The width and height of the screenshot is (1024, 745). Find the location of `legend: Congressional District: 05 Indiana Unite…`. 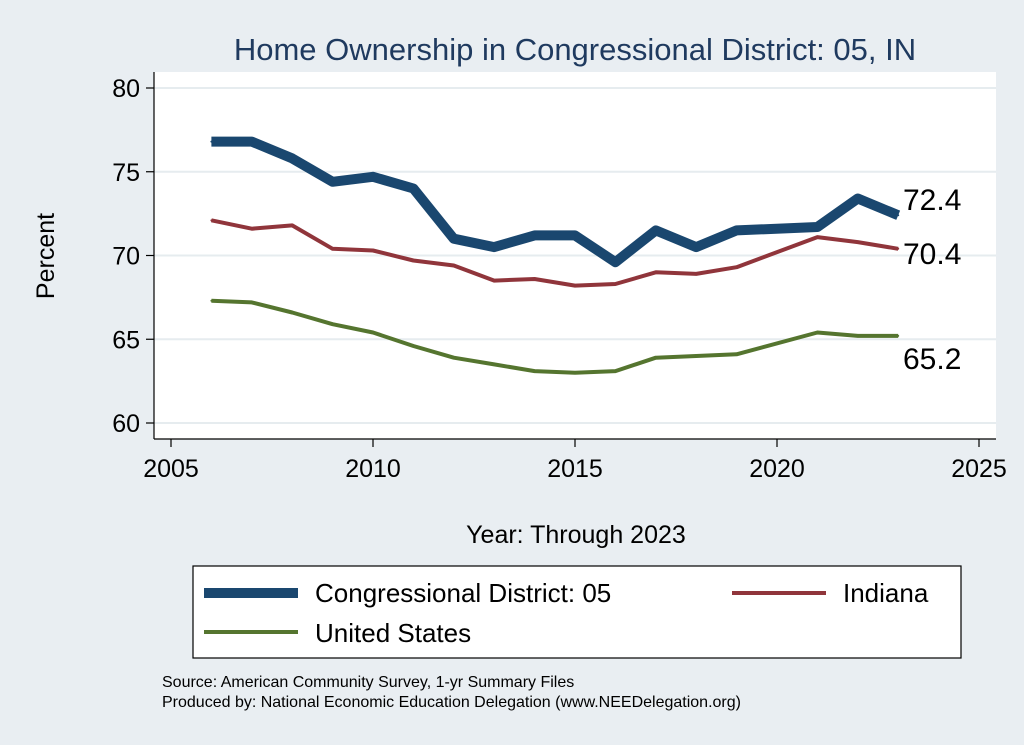

legend: Congressional District: 05 Indiana Unite… is located at coordinates (577, 612).